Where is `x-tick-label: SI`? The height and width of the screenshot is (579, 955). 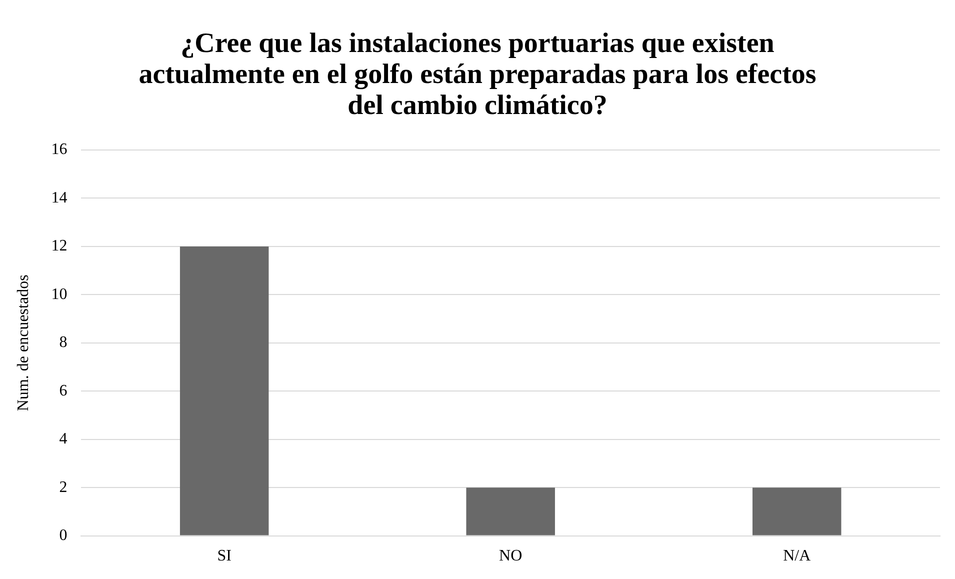
x-tick-label: SI is located at coordinates (224, 556).